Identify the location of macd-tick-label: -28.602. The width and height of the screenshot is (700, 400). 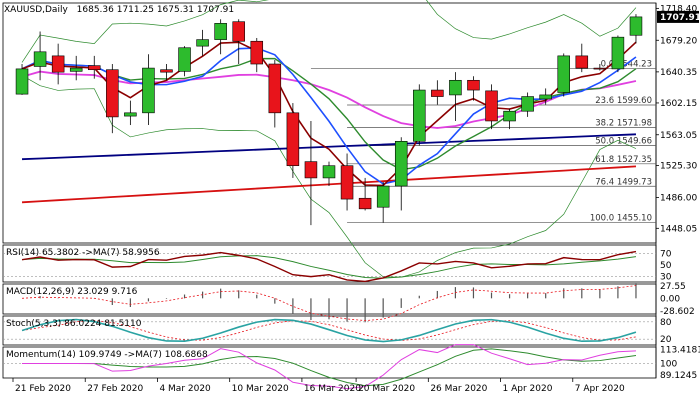
(677, 312).